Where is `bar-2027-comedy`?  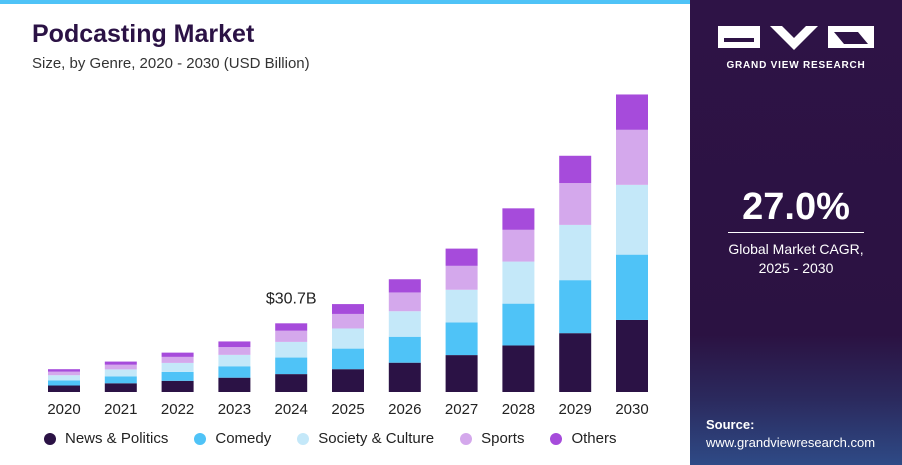
bar-2027-comedy is located at coordinates (461, 339).